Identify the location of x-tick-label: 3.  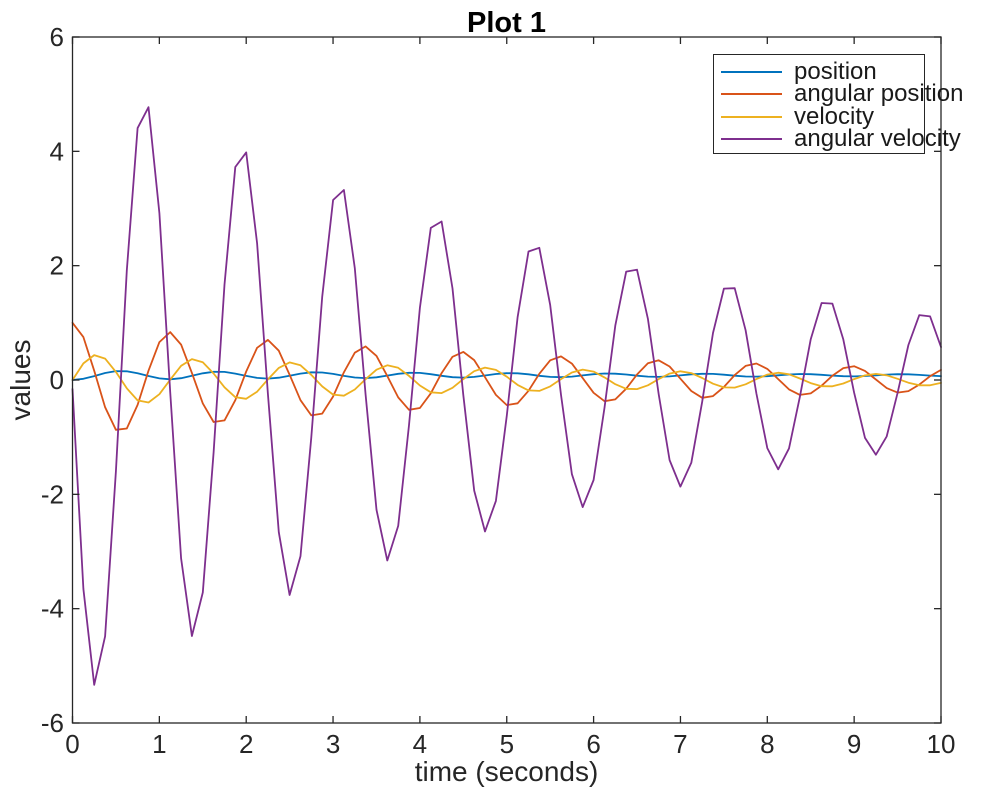
(333, 744).